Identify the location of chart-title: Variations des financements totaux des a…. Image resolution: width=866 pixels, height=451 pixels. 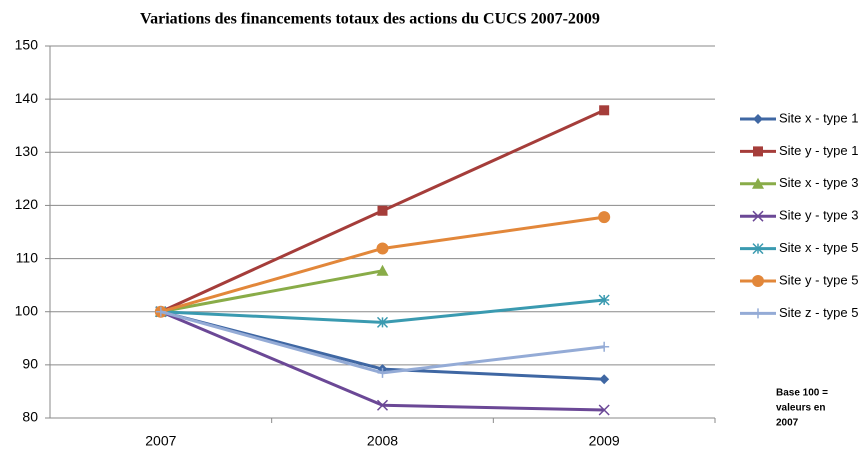
(370, 19).